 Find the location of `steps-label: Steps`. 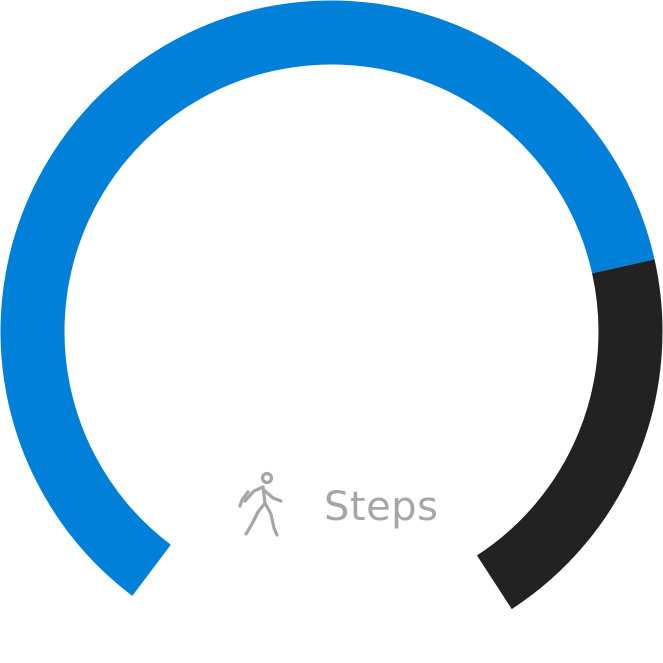

steps-label: Steps is located at coordinates (381, 507).